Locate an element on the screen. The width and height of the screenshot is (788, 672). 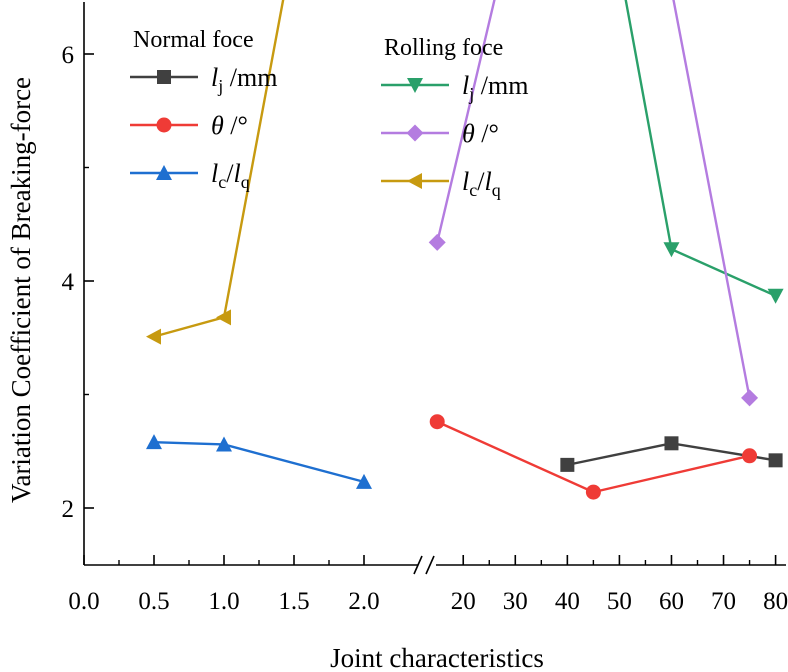
series-normal-lj is located at coordinates (671, 454).